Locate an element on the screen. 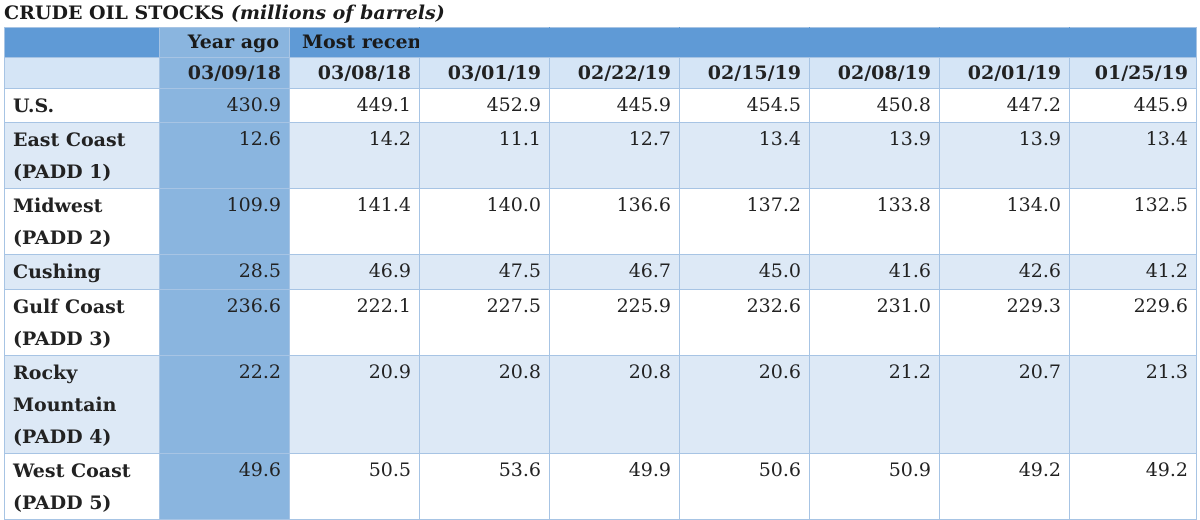  value-cell: 41.6 is located at coordinates (874, 272).